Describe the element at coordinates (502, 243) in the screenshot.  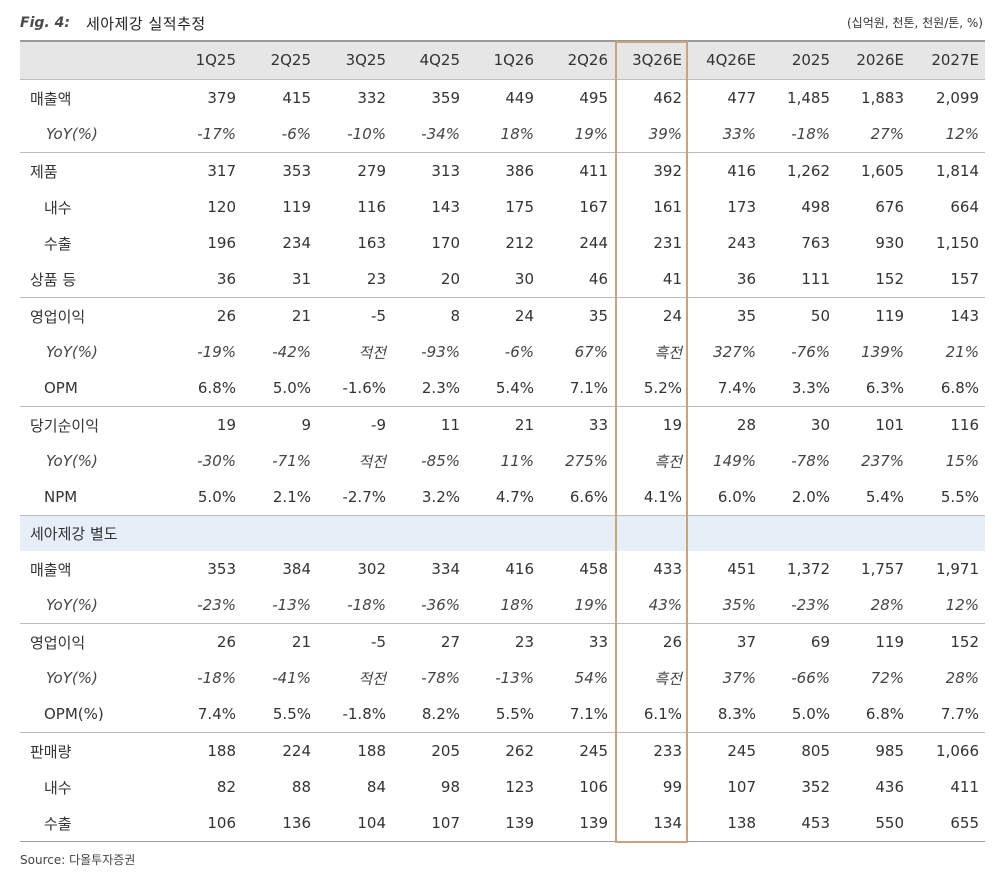
I see `table-row: 수출 196 234 163 170 212 244 231 243 763 930 1,150` at that location.